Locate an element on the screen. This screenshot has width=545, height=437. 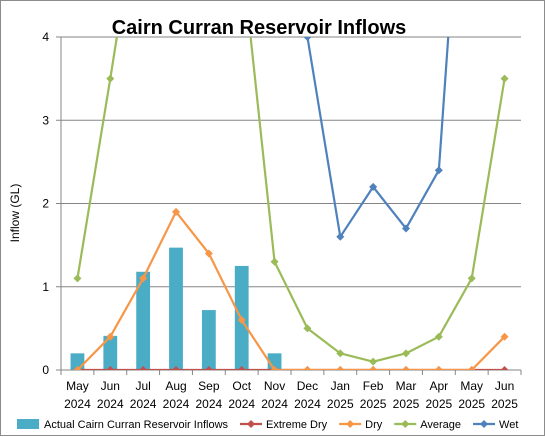
y-axis-label: Inflow (GL) is located at coordinates (15, 213).